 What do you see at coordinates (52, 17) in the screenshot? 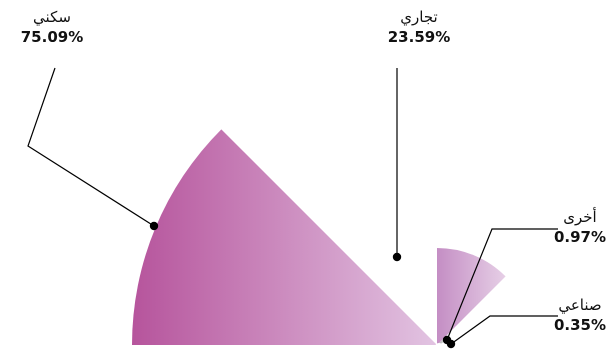
I see `slice-label-residential: سكني` at bounding box center [52, 17].